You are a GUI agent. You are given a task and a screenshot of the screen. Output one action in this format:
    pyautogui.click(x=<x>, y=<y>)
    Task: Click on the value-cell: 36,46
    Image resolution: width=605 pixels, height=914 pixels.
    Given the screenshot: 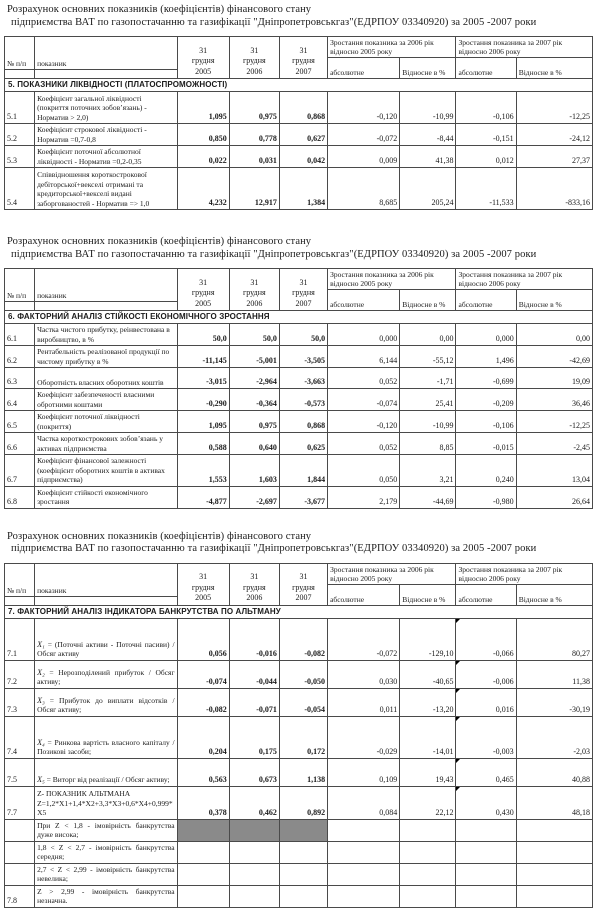 What is the action you would take?
    pyautogui.click(x=554, y=399)
    